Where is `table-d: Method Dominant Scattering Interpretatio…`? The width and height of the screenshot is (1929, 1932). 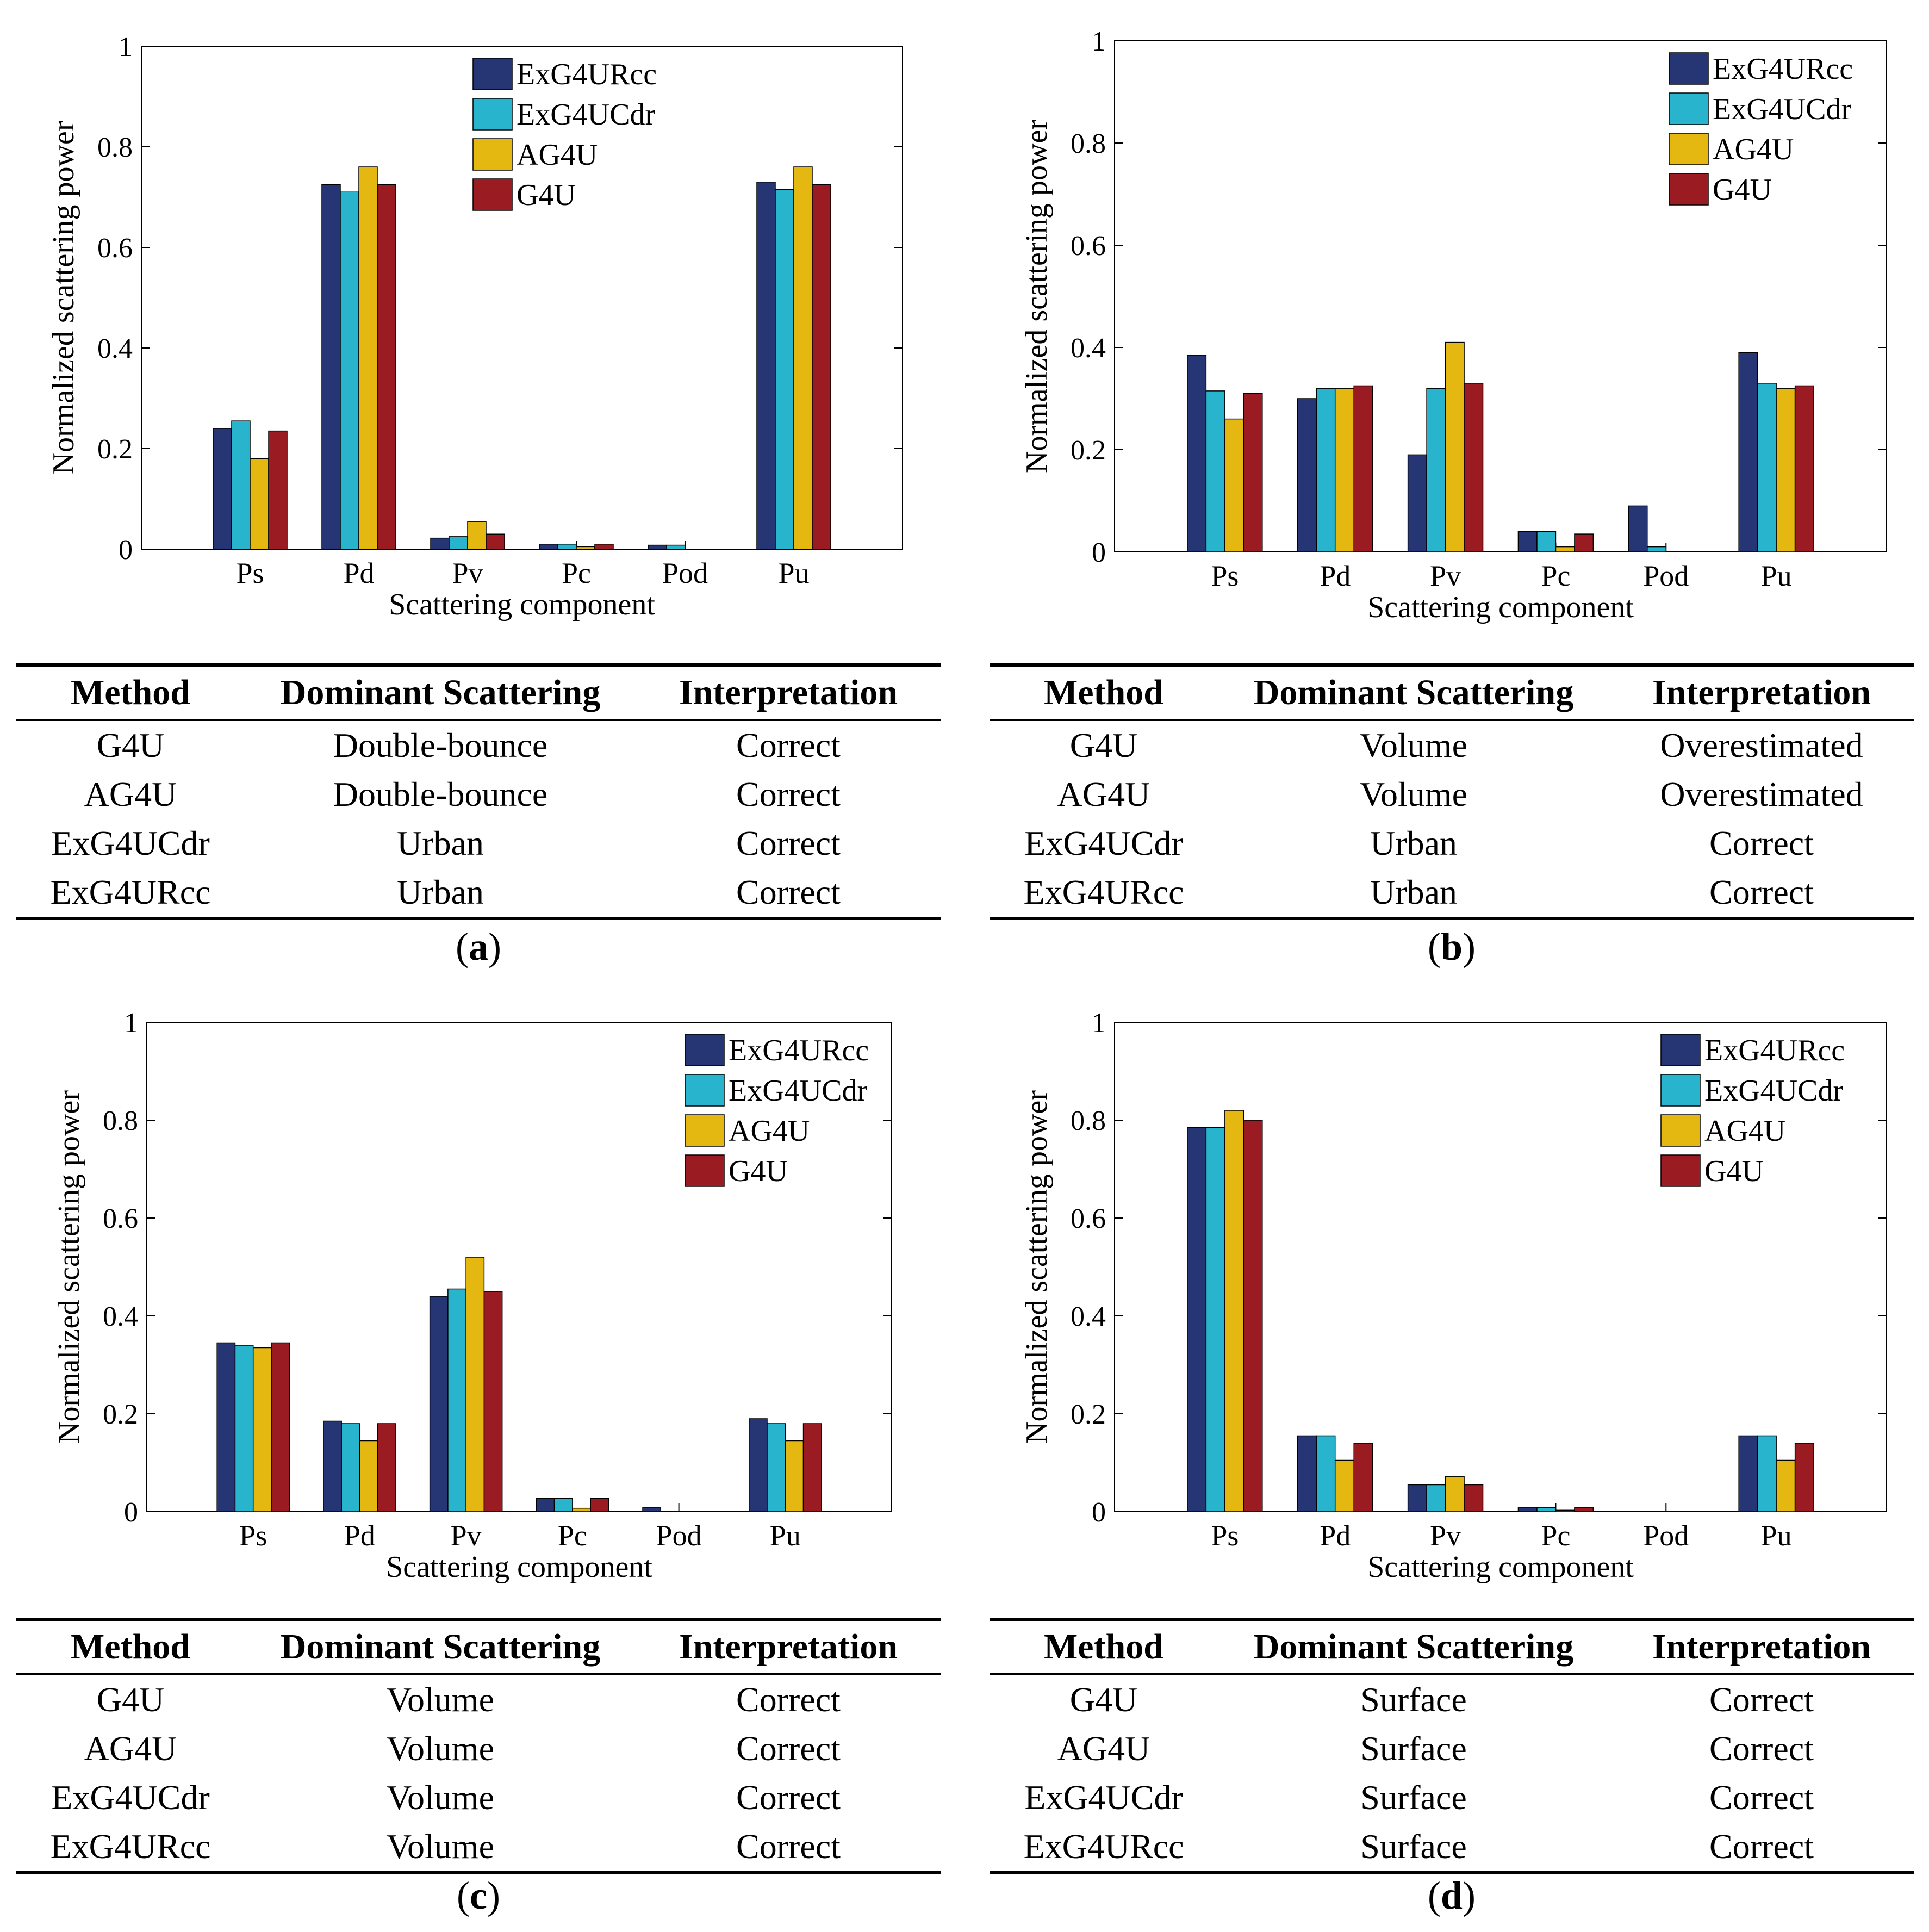 table-d: Method Dominant Scattering Interpretatio… is located at coordinates (1452, 1746).